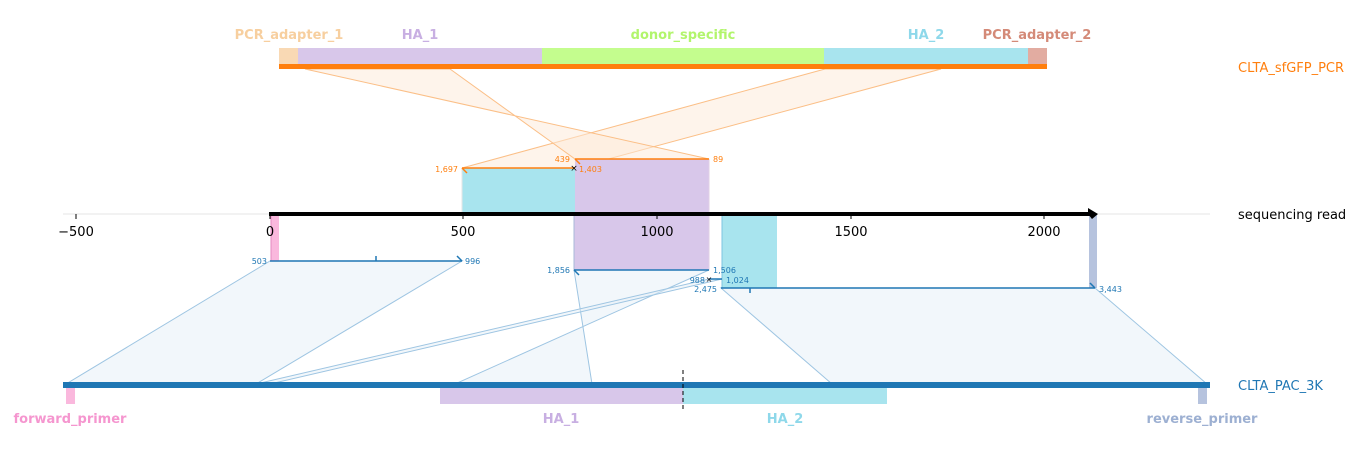 The image size is (1364, 457). What do you see at coordinates (459, 258) in the screenshot?
I see `bottom-alignment-a-arrow` at bounding box center [459, 258].